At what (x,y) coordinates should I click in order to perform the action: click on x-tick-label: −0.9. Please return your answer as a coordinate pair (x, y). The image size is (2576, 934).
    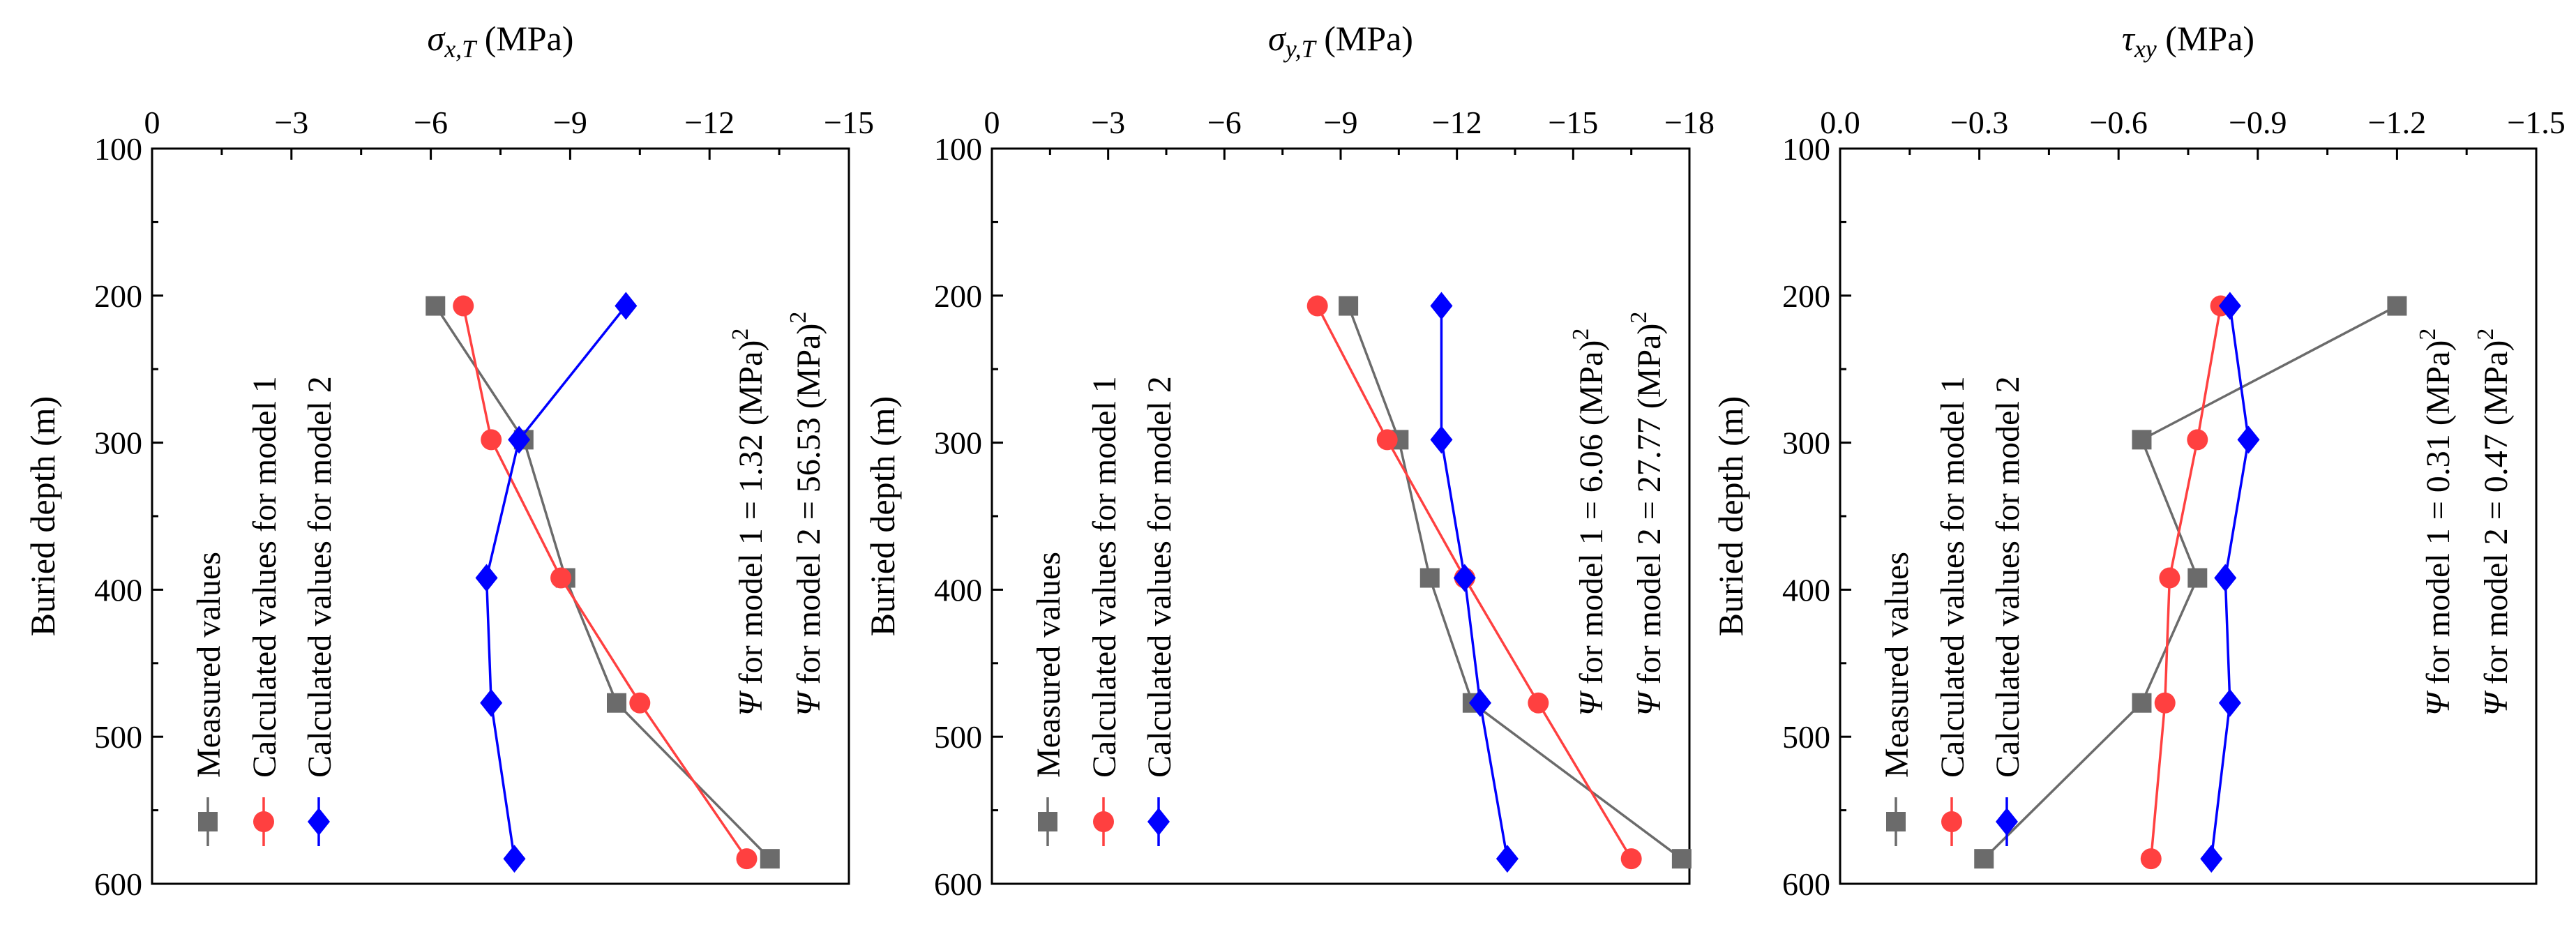
    Looking at the image, I should click on (2258, 122).